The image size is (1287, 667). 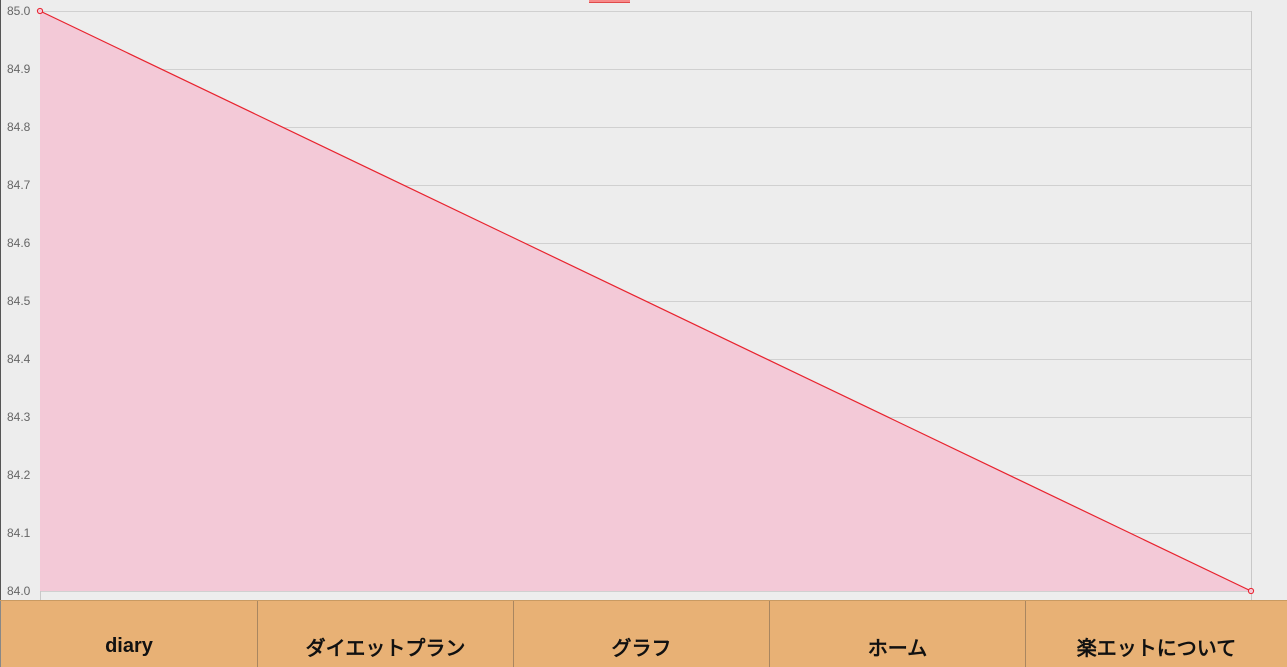 What do you see at coordinates (128, 634) in the screenshot?
I see `nav-item-diary: diary` at bounding box center [128, 634].